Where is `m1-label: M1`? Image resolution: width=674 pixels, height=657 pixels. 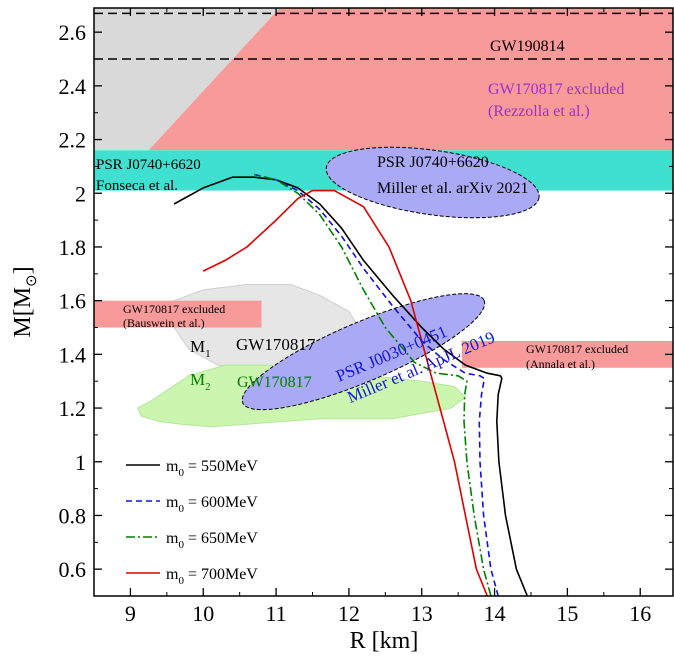 m1-label: M1 is located at coordinates (200, 348).